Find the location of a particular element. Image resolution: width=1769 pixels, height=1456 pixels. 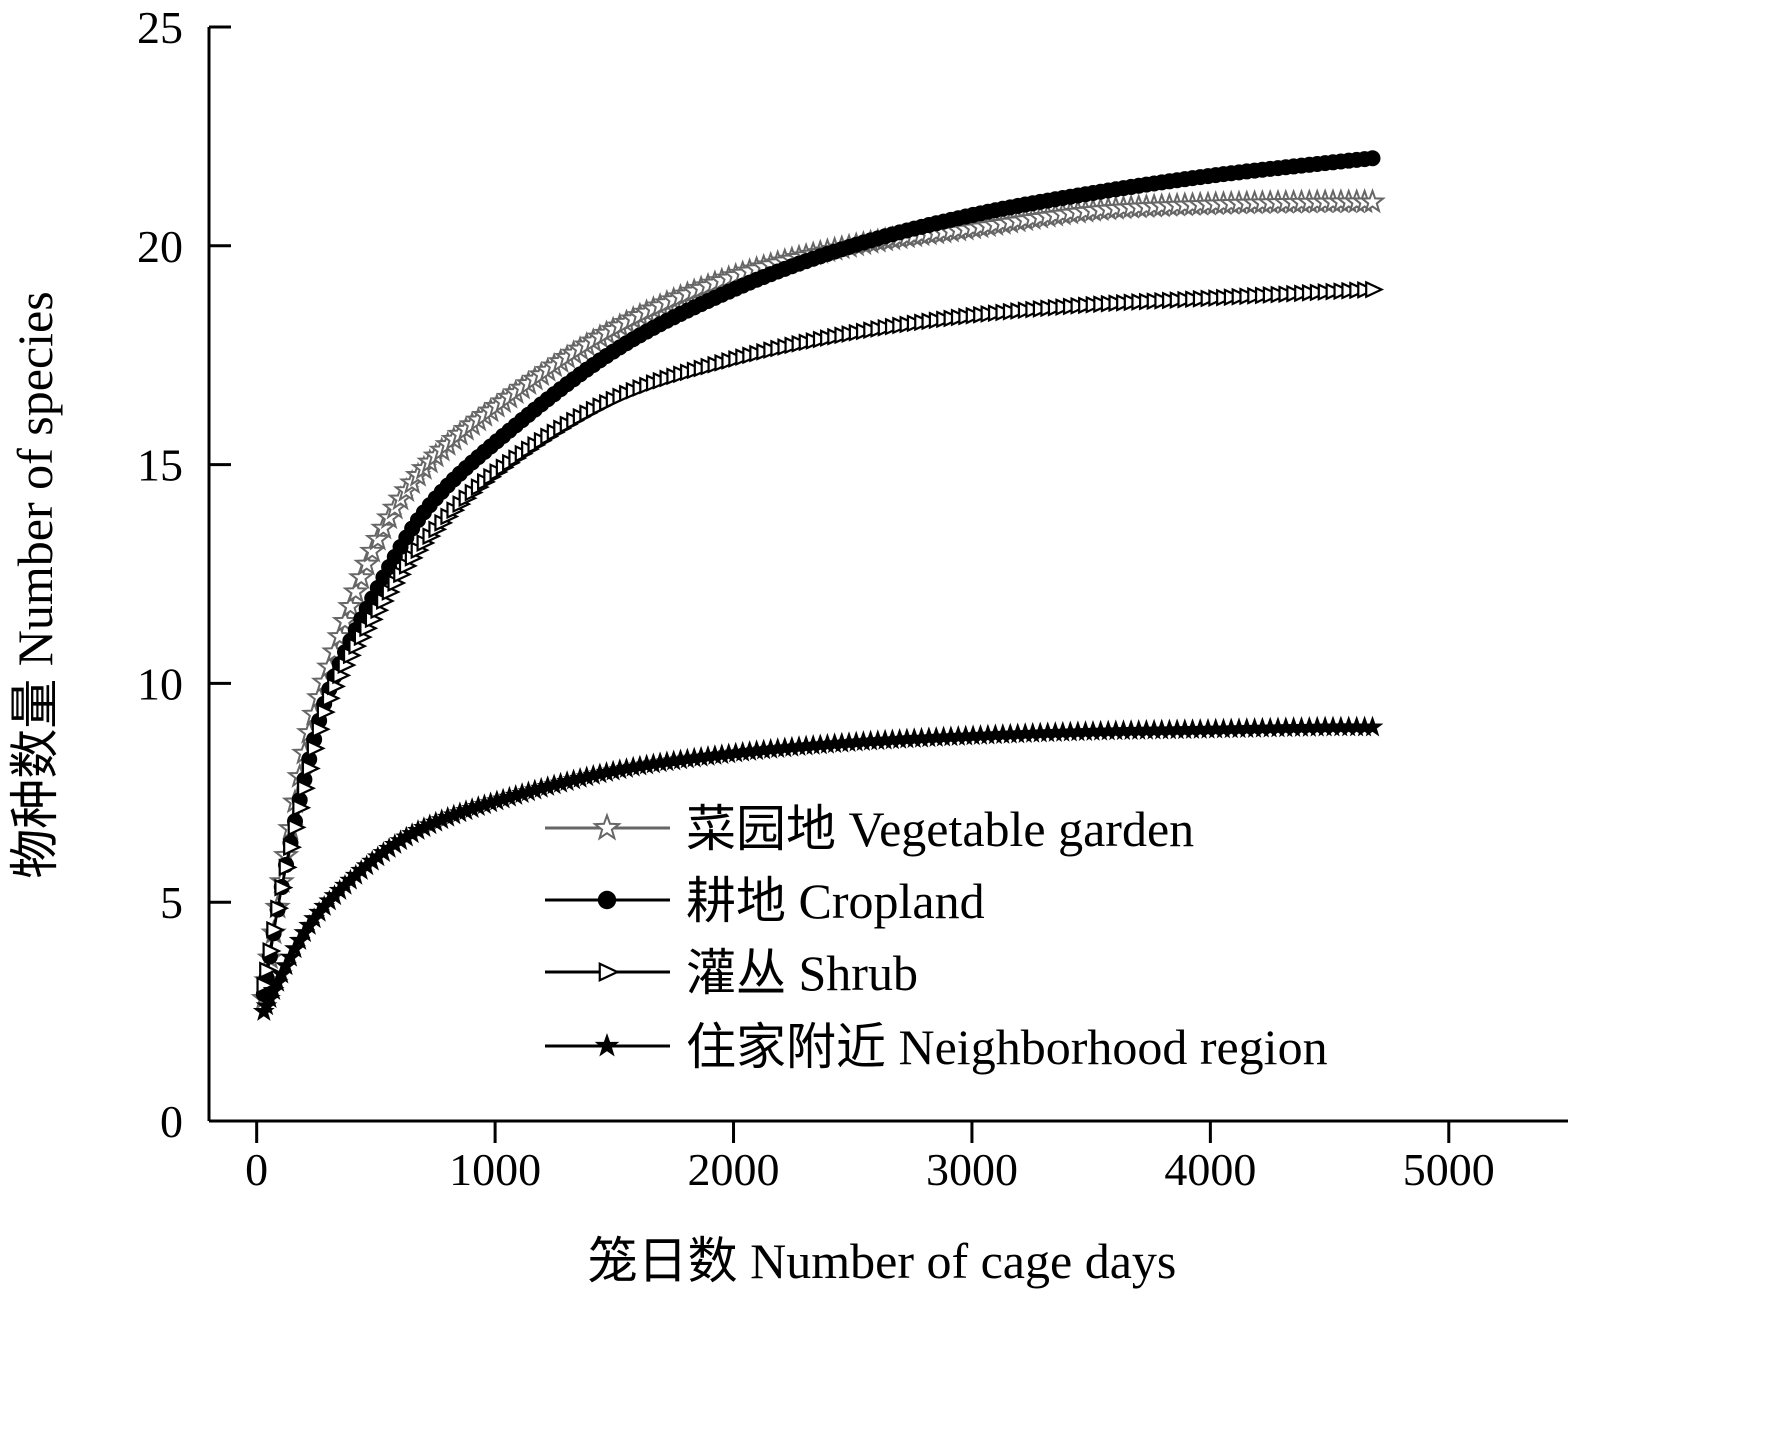

x-tick-label-5000: 5000 is located at coordinates (1449, 1169).